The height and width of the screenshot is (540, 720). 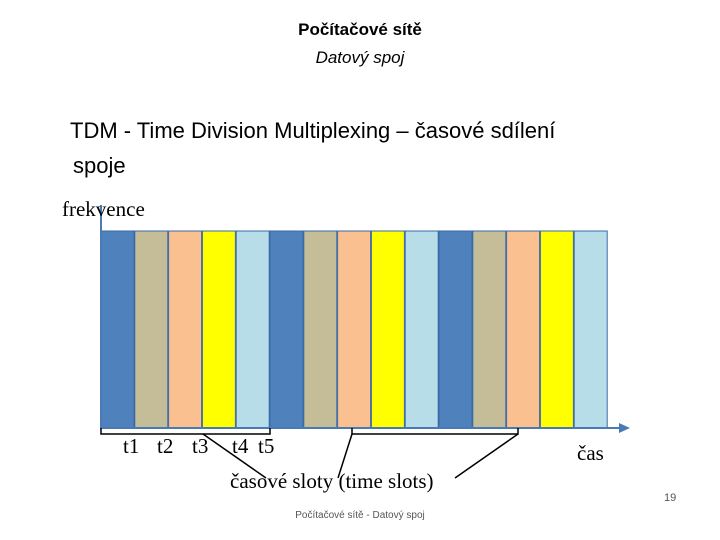 What do you see at coordinates (624, 428) in the screenshot?
I see `x-axis-arrow-icon` at bounding box center [624, 428].